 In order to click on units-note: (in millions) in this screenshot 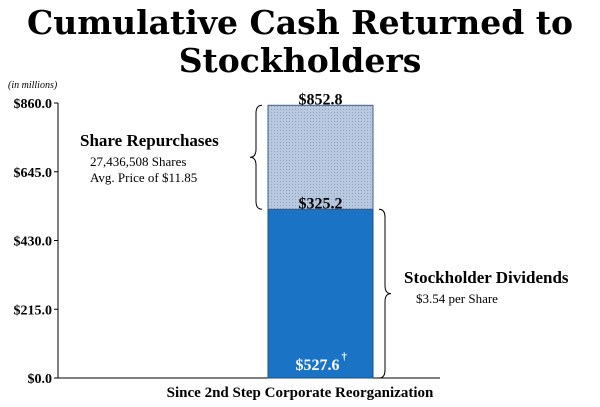, I will do `click(33, 85)`.